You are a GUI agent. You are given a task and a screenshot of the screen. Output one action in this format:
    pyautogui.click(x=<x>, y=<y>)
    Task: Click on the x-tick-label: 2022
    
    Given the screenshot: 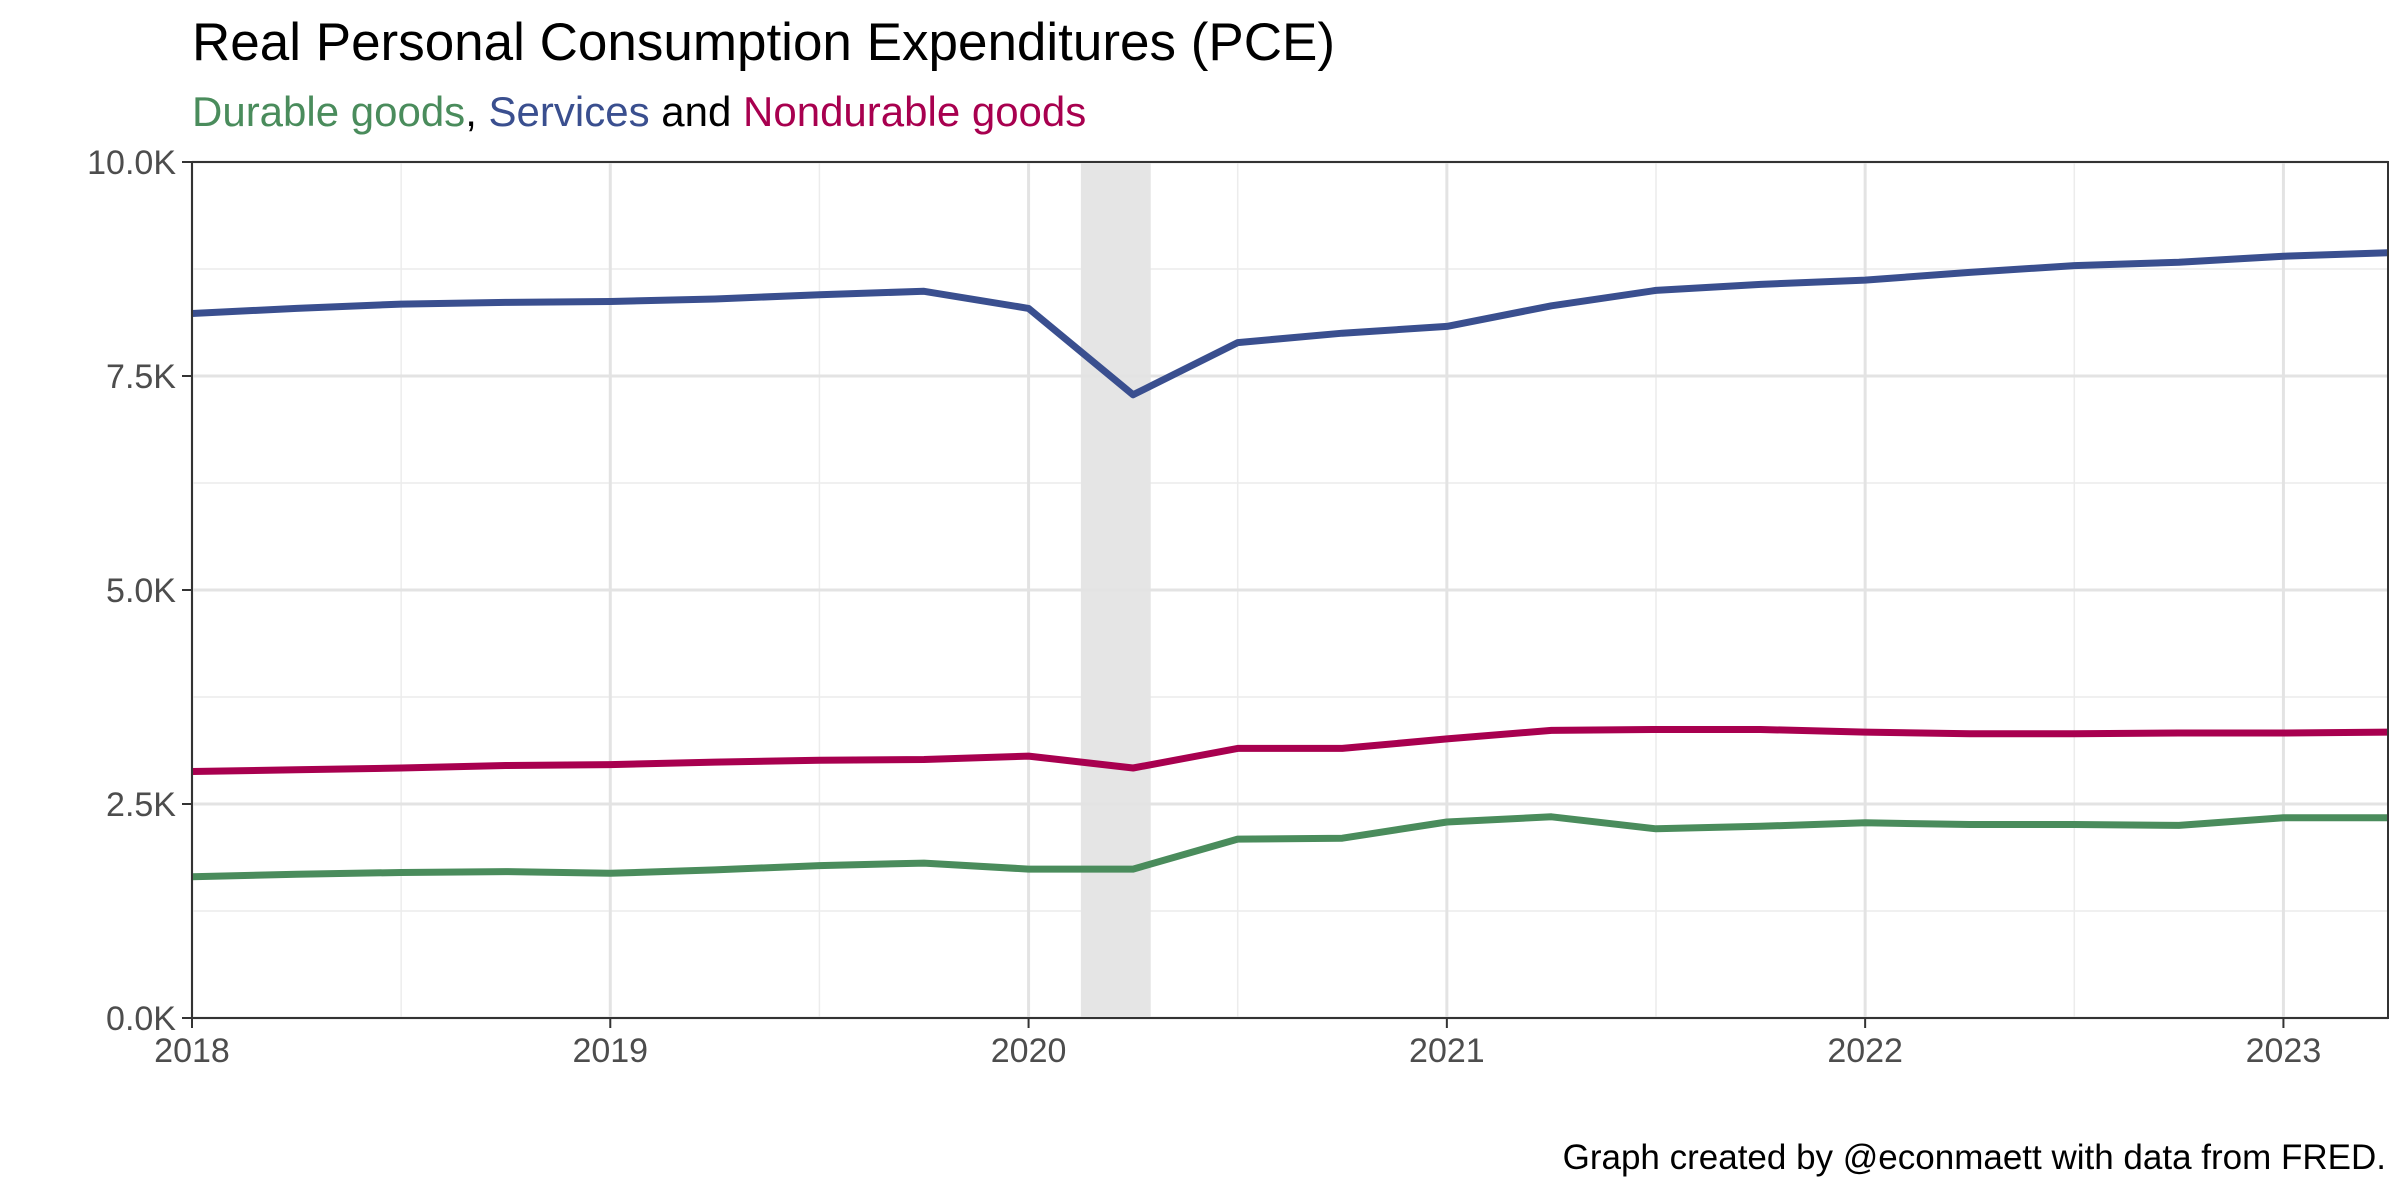 What is the action you would take?
    pyautogui.click(x=1865, y=1051)
    